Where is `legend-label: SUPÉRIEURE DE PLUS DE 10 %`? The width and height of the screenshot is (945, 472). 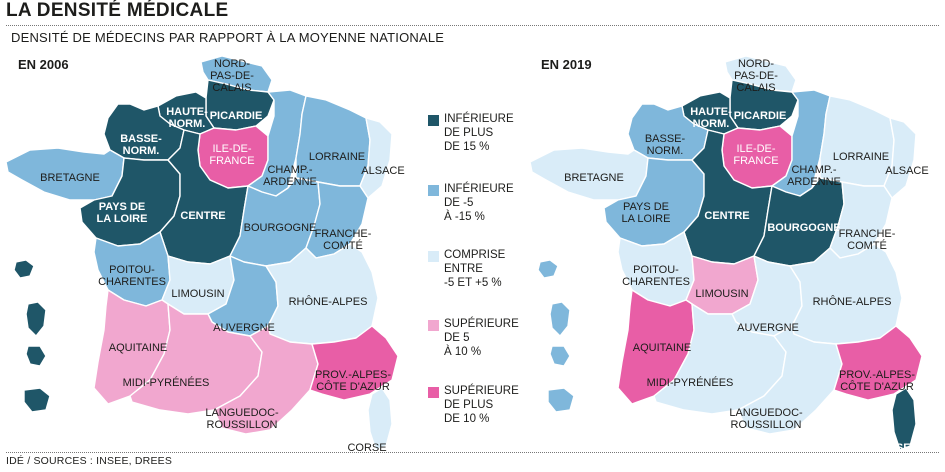 legend-label: SUPÉRIEURE DE PLUS DE 10 % is located at coordinates (481, 405).